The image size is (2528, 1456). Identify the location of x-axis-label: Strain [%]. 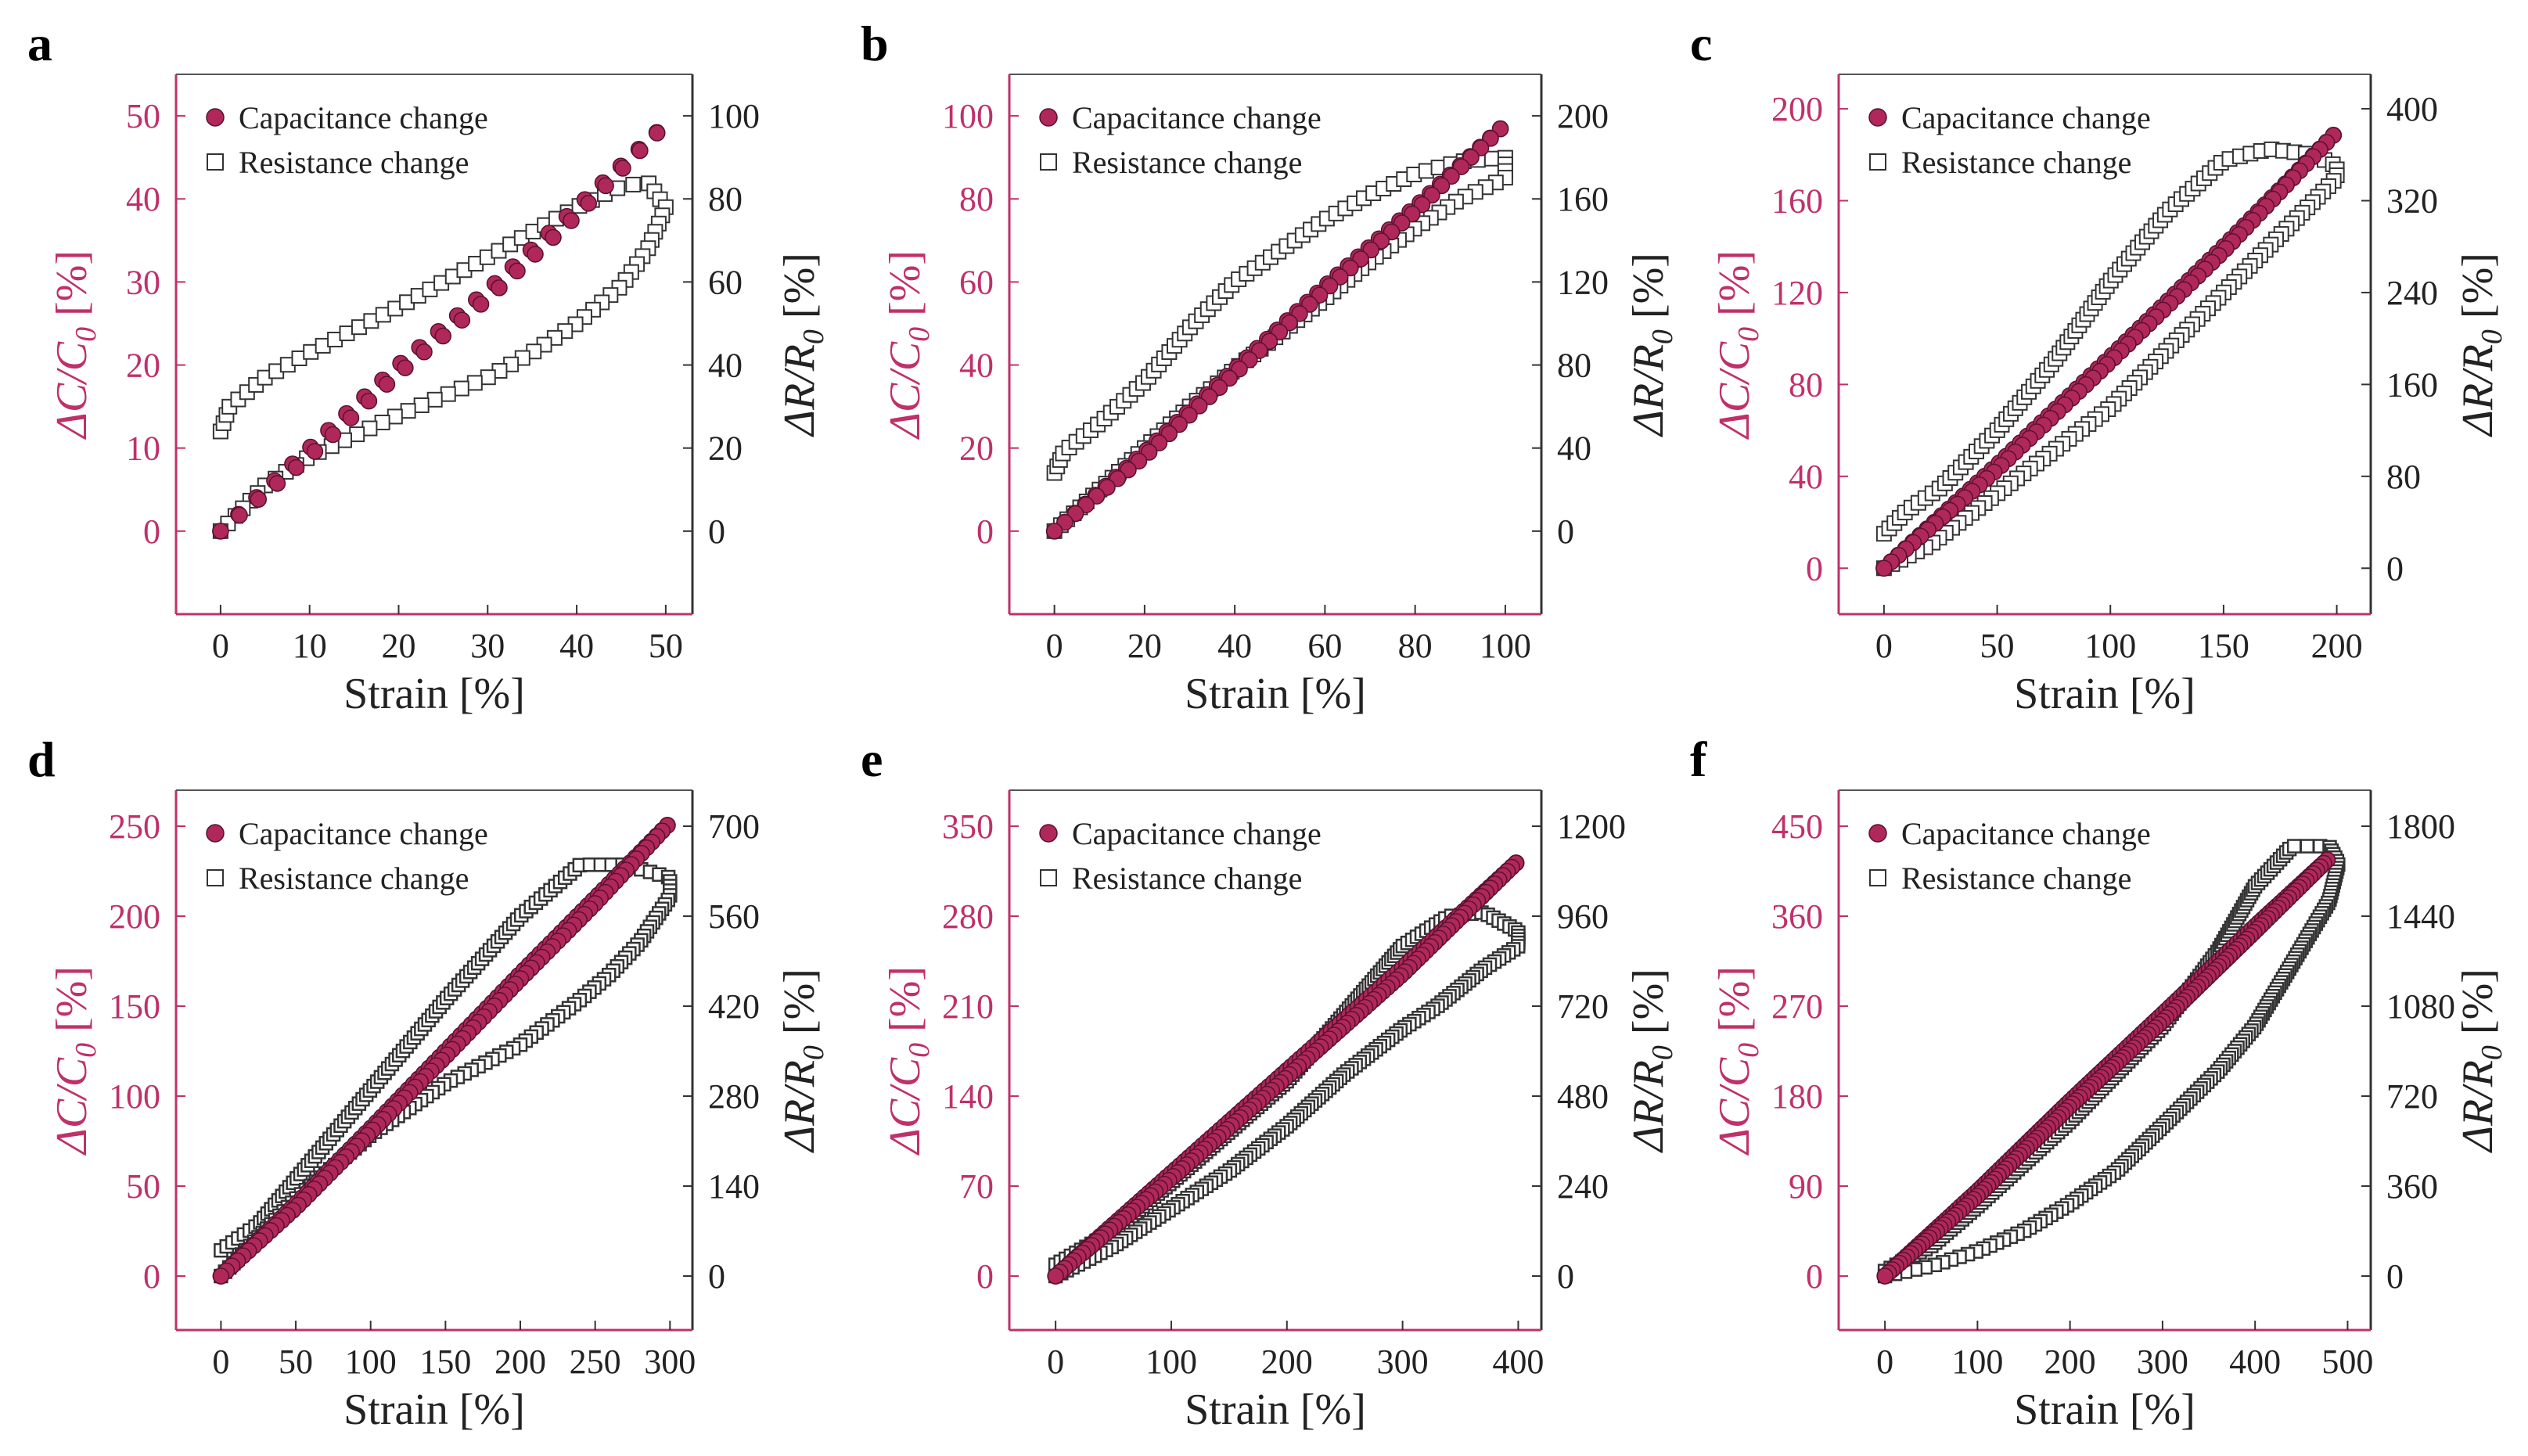
(2104, 1410).